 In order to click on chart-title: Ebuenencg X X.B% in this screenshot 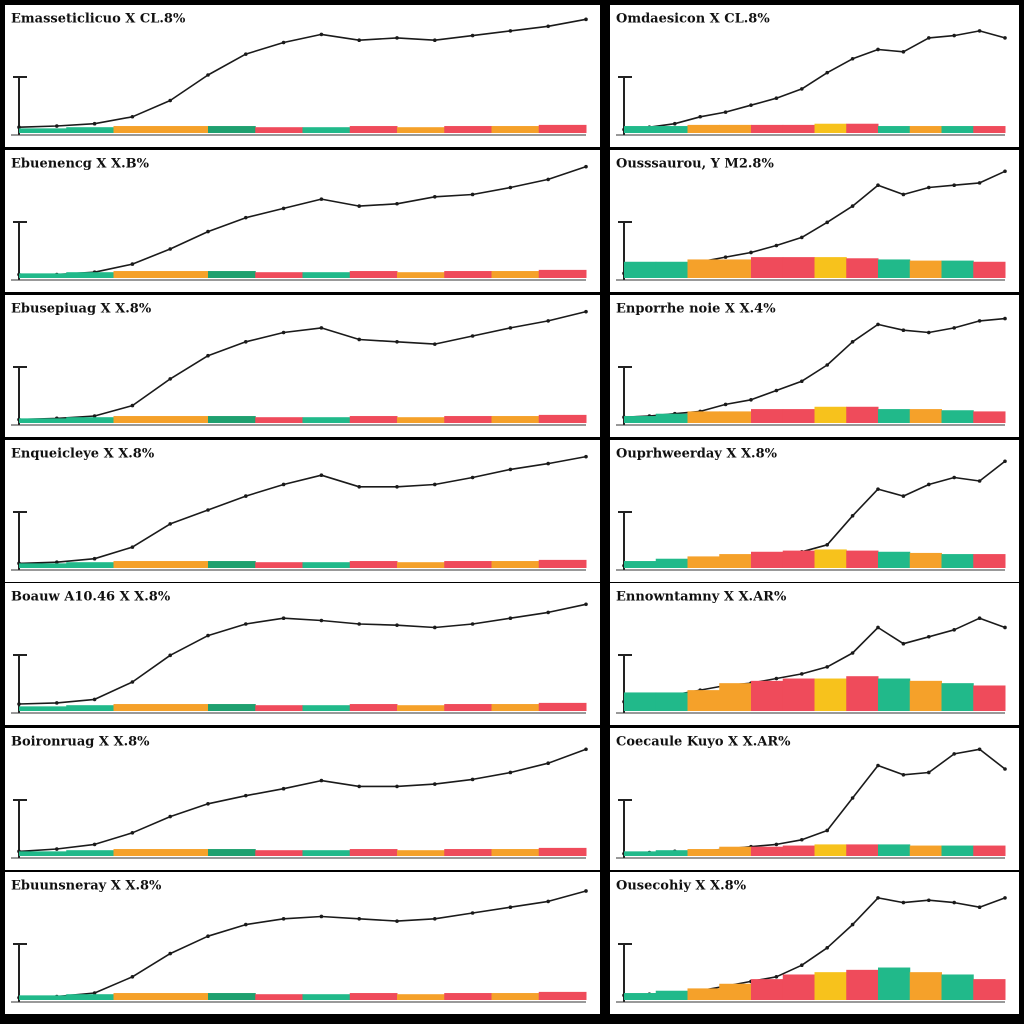, I will do `click(80, 164)`.